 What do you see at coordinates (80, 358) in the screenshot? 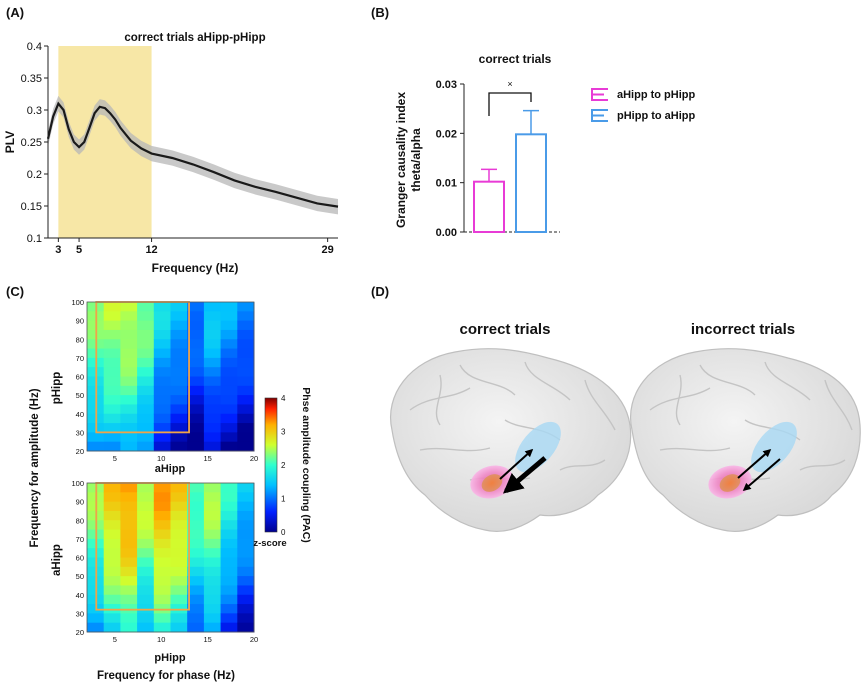
I see `y-tick-label: 70` at bounding box center [80, 358].